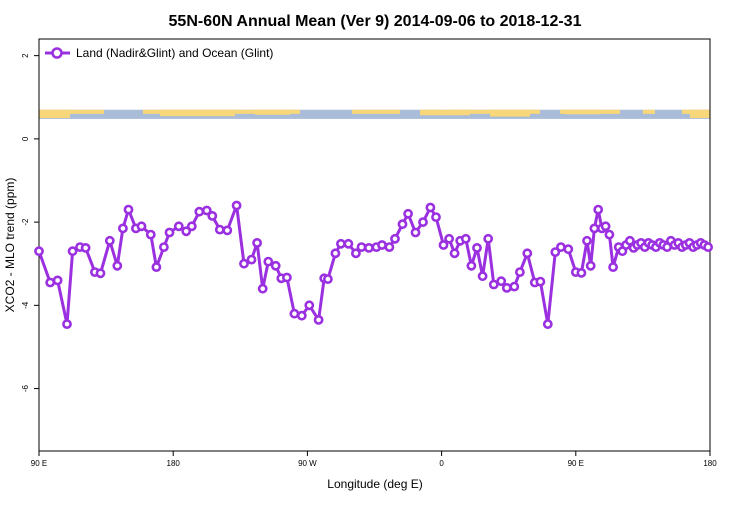  Describe the element at coordinates (25, 305) in the screenshot. I see `y-tick-label: -4` at that location.